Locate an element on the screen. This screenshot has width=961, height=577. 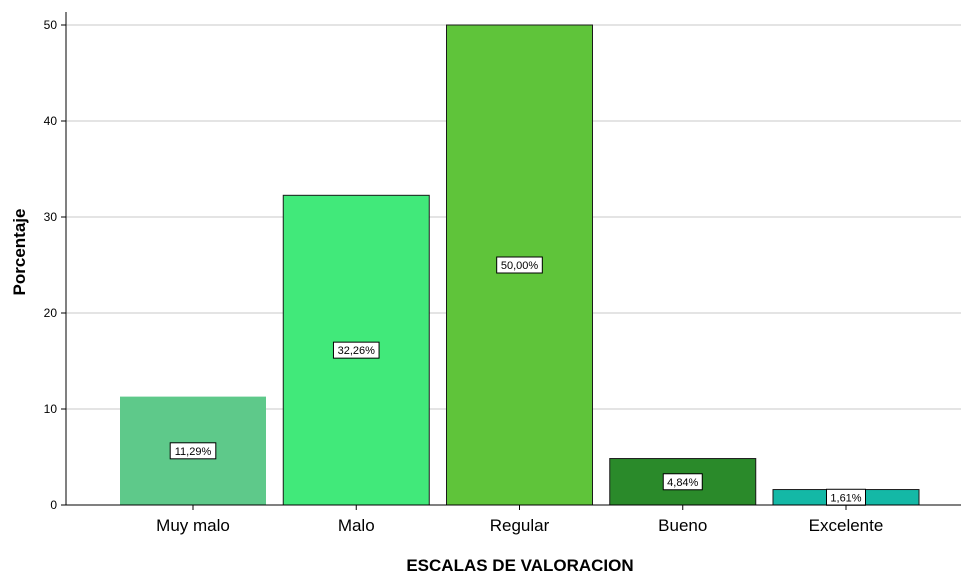
x-axis-title: ESCALAS DE VALORACION is located at coordinates (519, 565).